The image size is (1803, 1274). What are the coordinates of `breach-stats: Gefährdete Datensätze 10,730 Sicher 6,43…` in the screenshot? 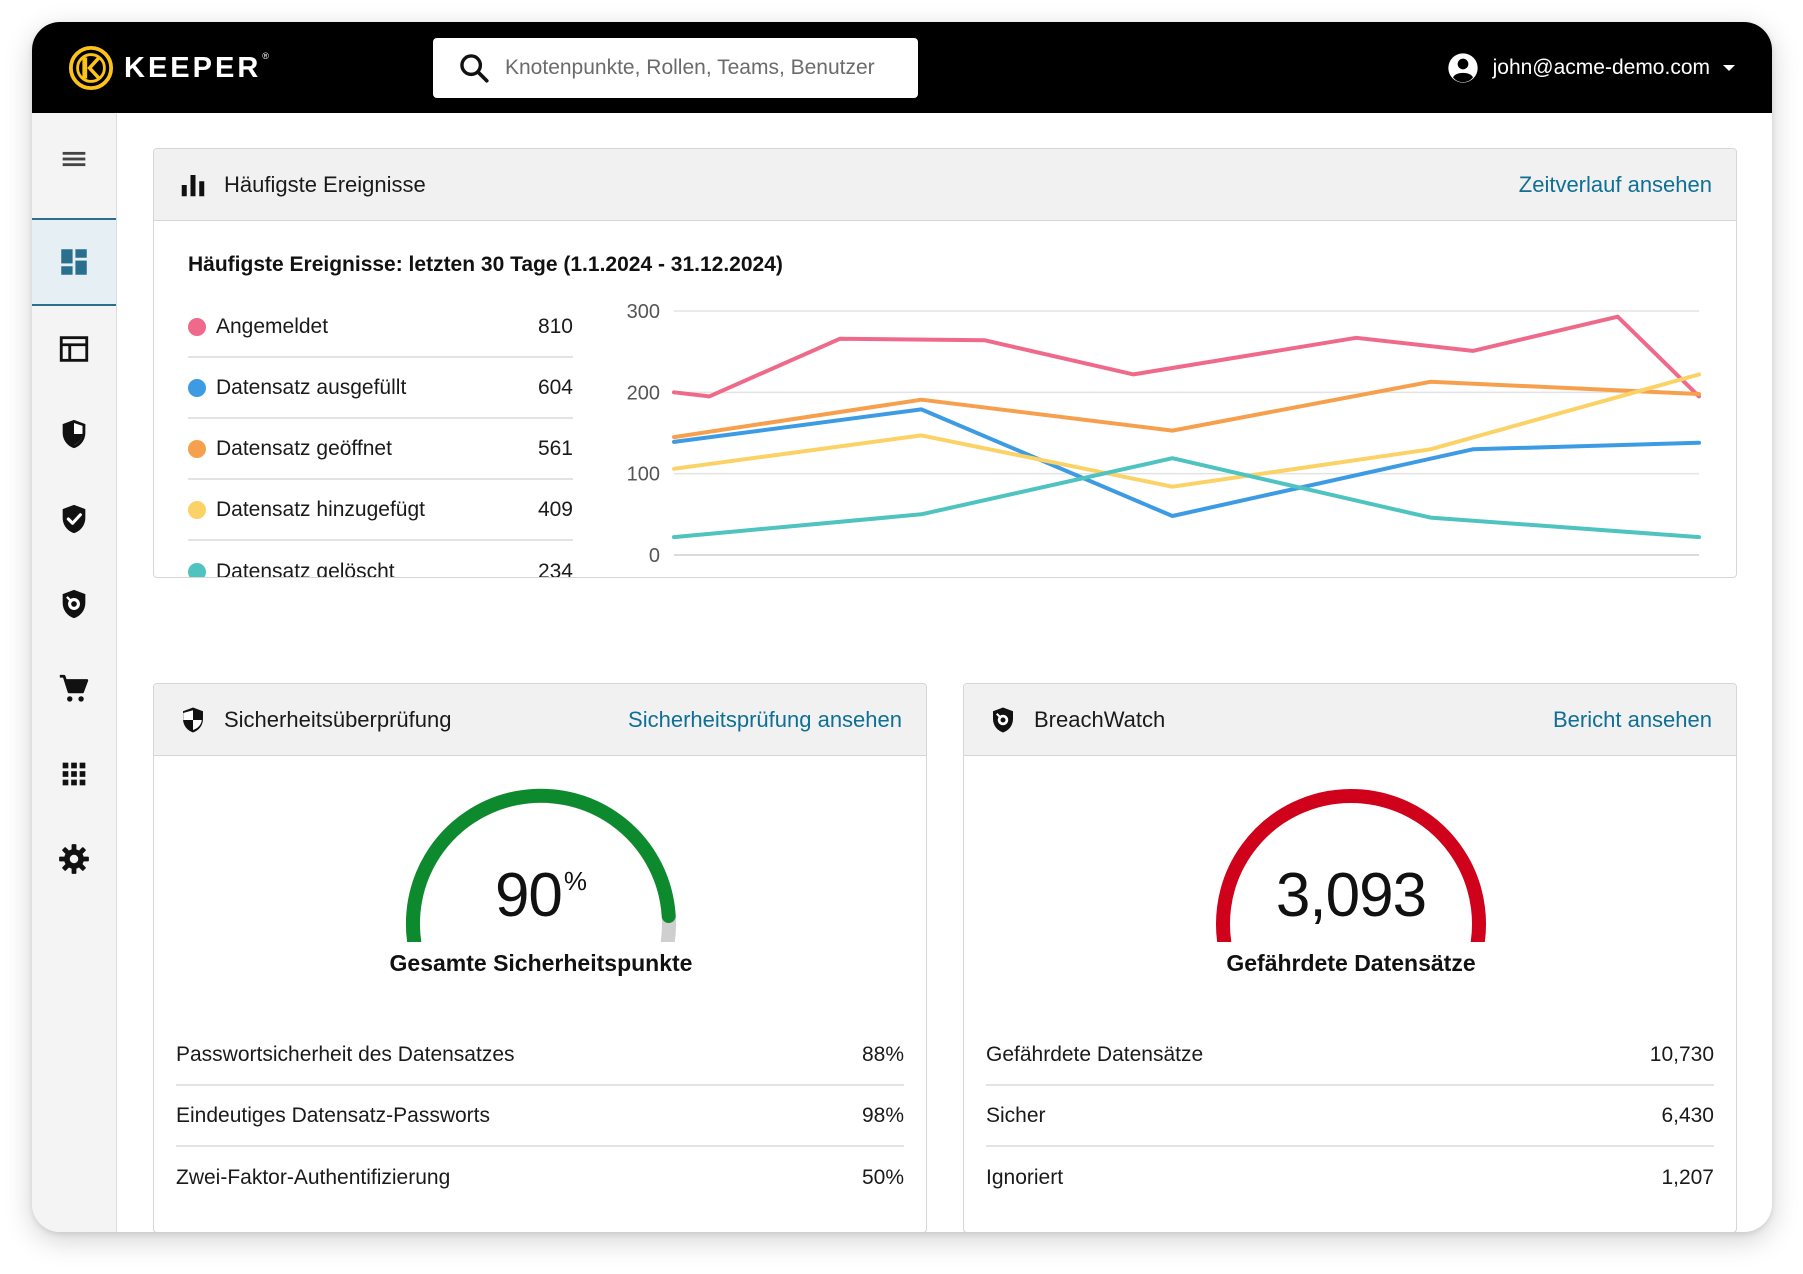 It's located at (1350, 1116).